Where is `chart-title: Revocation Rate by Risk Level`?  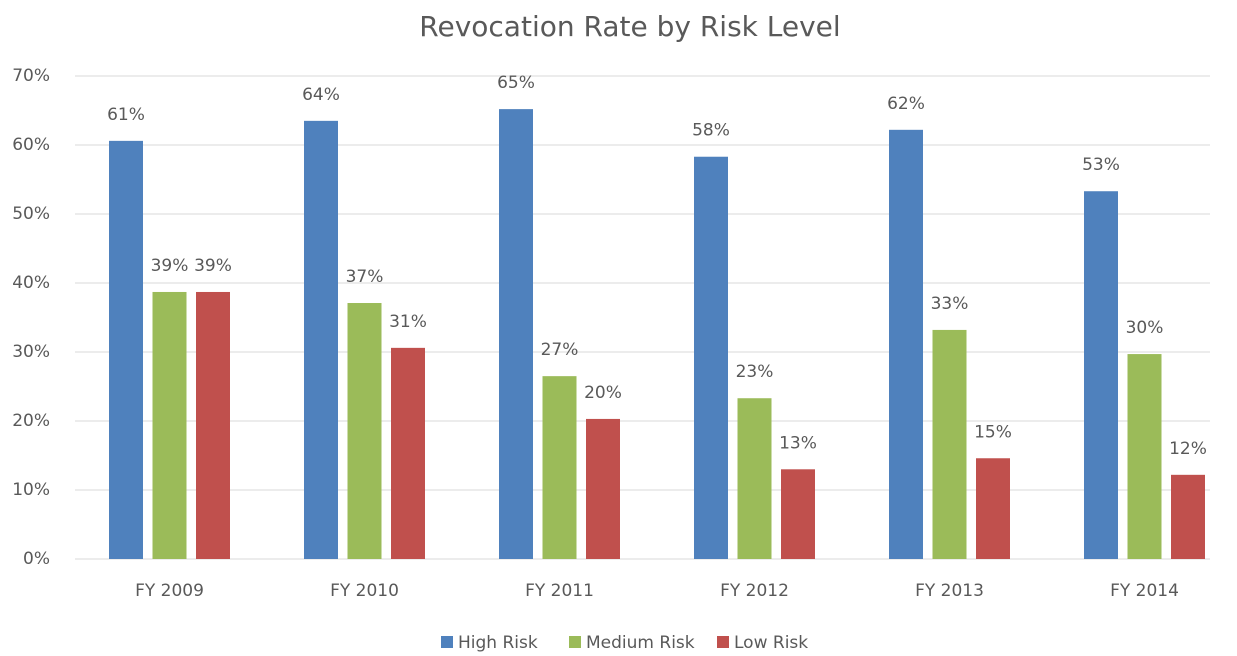 chart-title: Revocation Rate by Risk Level is located at coordinates (629, 26).